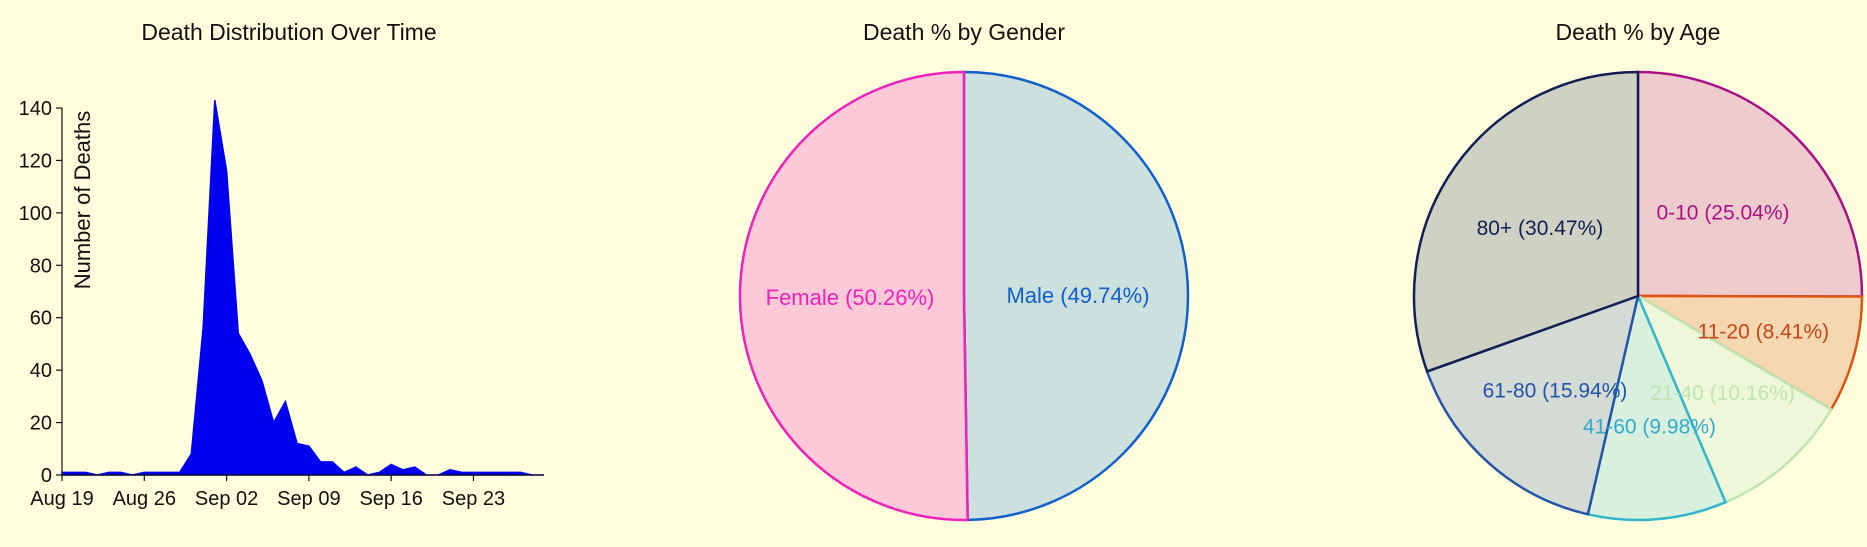 The image size is (1867, 547). Describe the element at coordinates (1722, 393) in the screenshot. I see `slice-label: 21-40 (10.16%)` at that location.